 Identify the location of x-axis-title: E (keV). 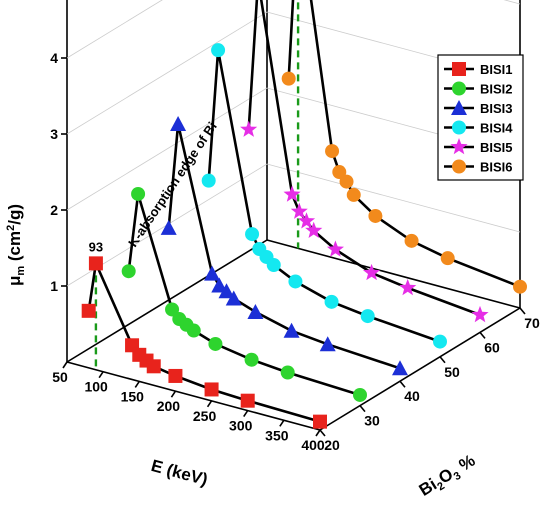
(179, 472).